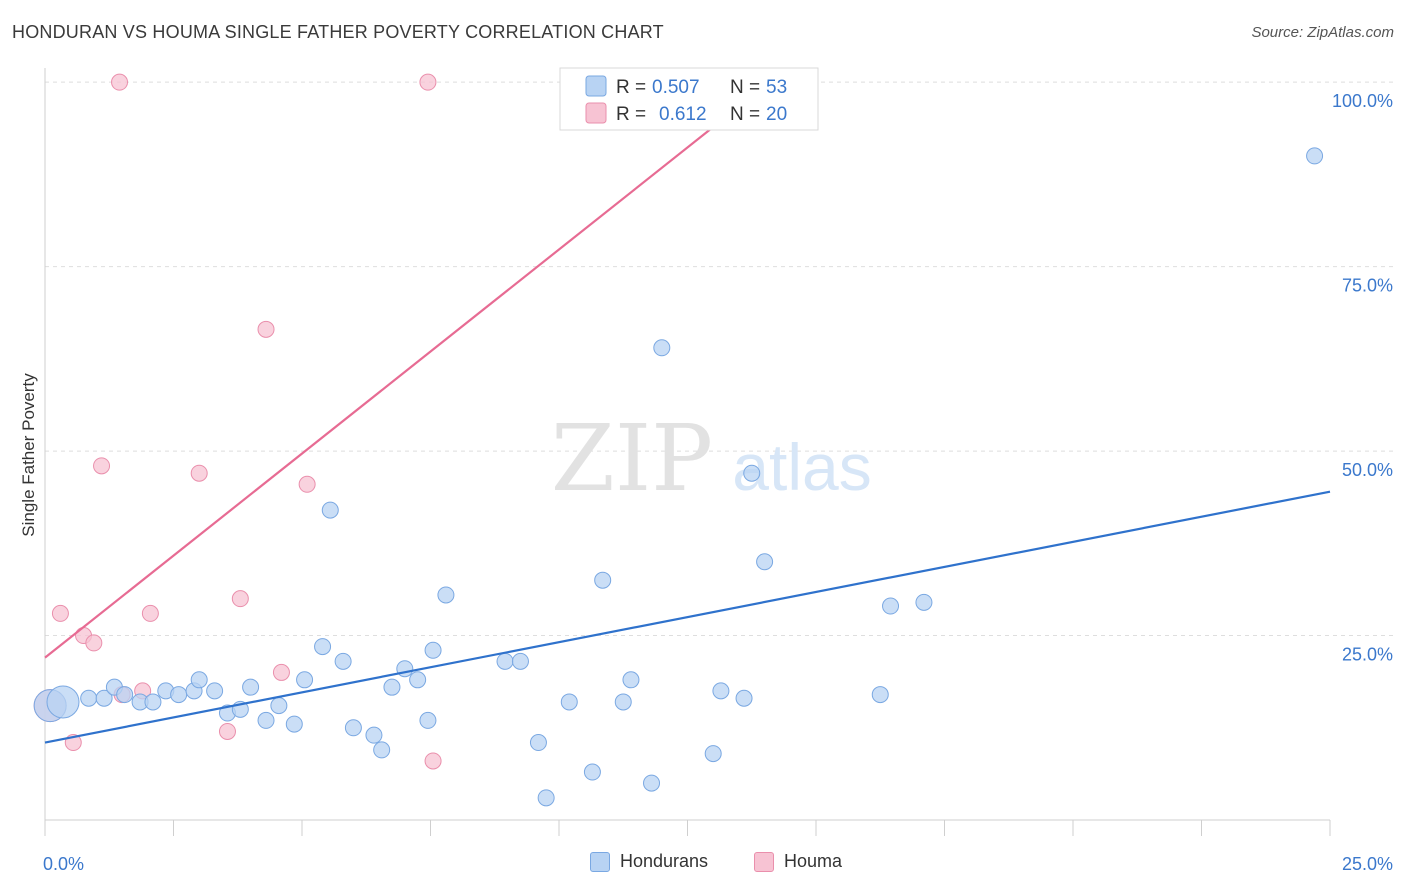 The height and width of the screenshot is (892, 1406). I want to click on stats-n-value-0: 53, so click(776, 87).